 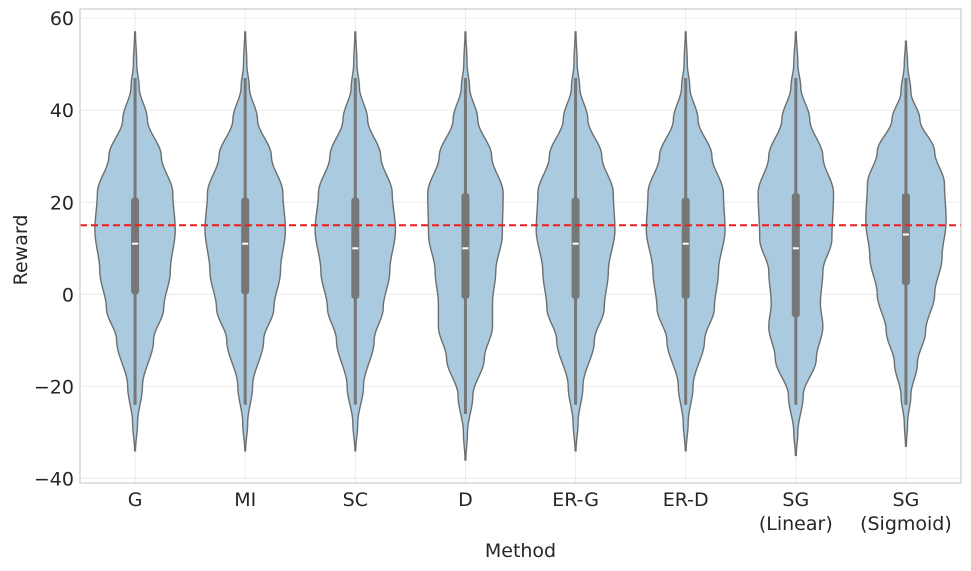 I want to click on x-tick-label-line: MI, so click(x=245, y=500).